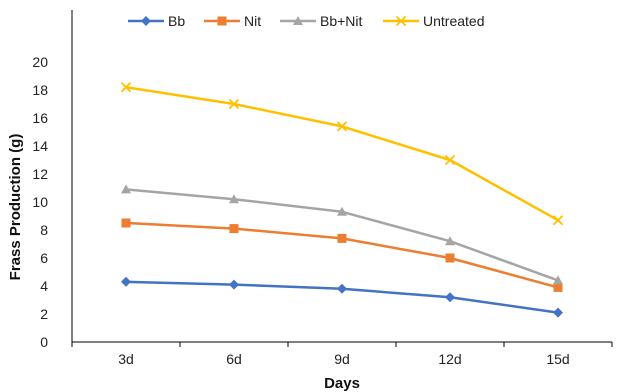  What do you see at coordinates (126, 359) in the screenshot?
I see `x-tick-label: 3d` at bounding box center [126, 359].